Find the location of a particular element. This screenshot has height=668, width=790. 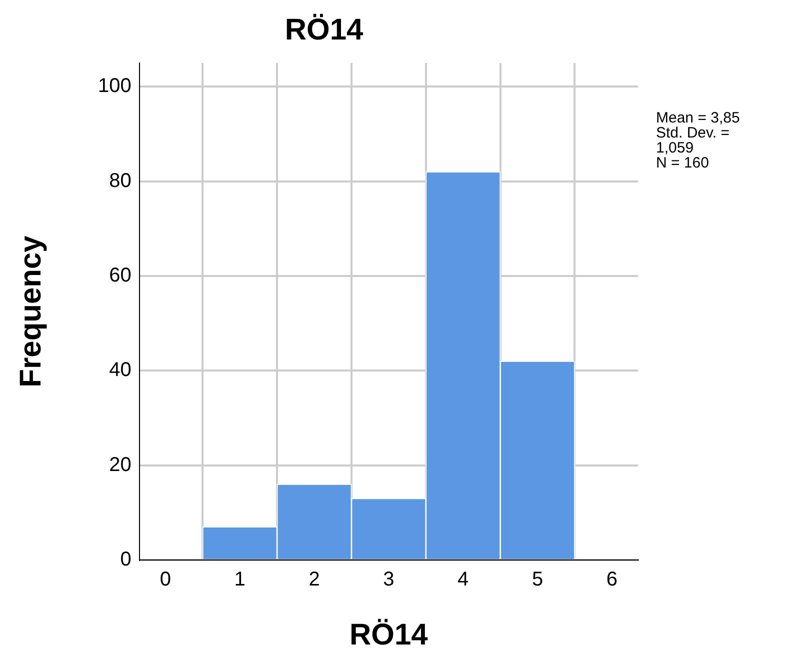

x-tick-label: 0 is located at coordinates (165, 579).